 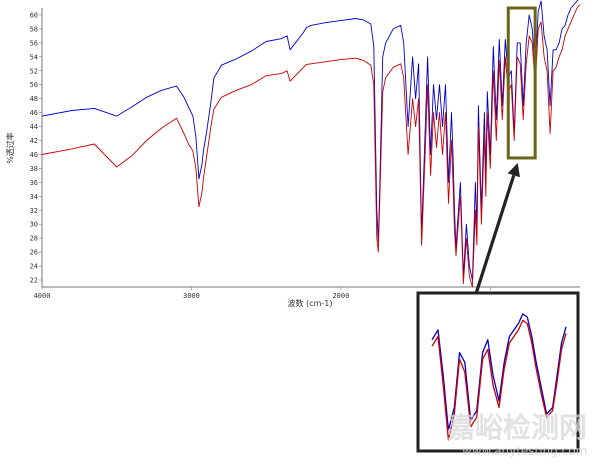 I want to click on y-tick-label: 30, so click(x=34, y=225).